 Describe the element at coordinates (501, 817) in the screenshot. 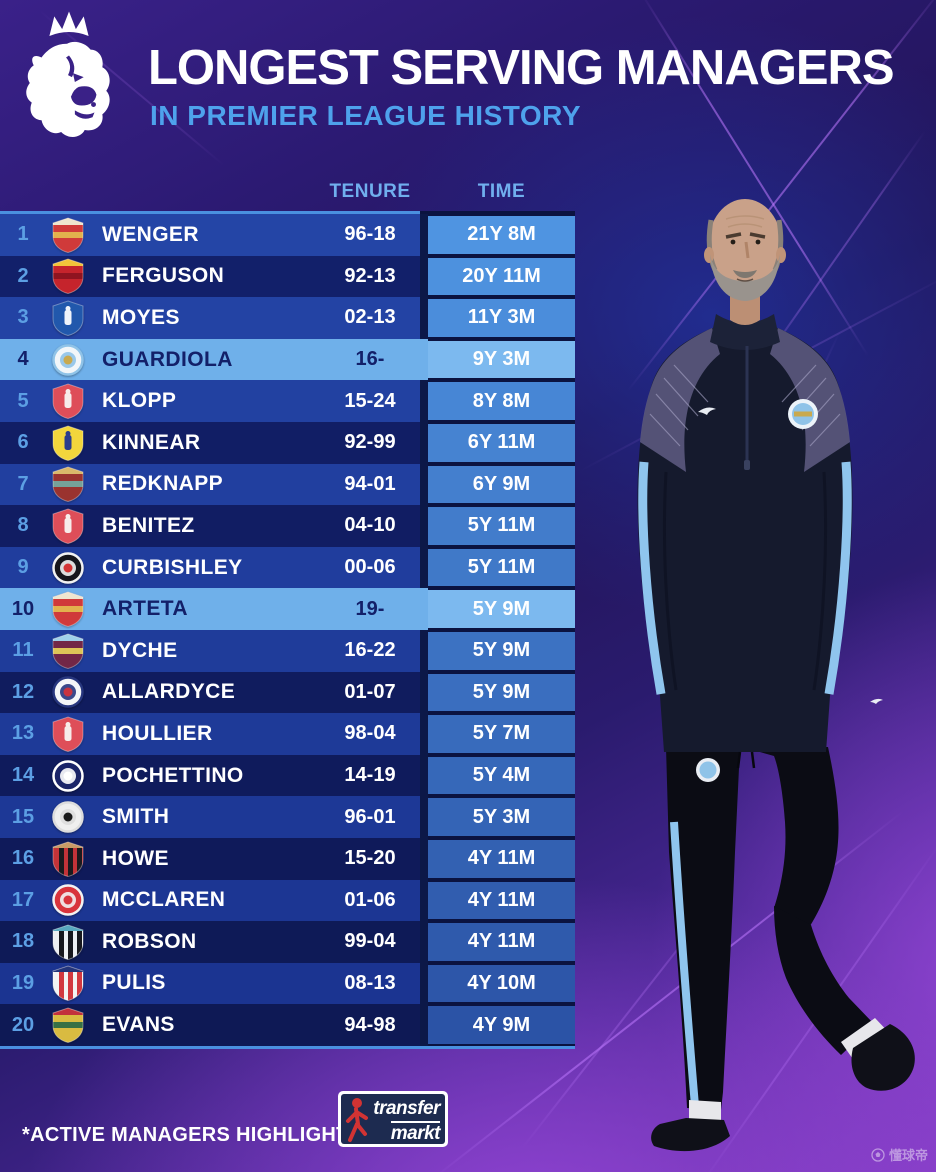

I see `time-value: 5Y 3M` at that location.